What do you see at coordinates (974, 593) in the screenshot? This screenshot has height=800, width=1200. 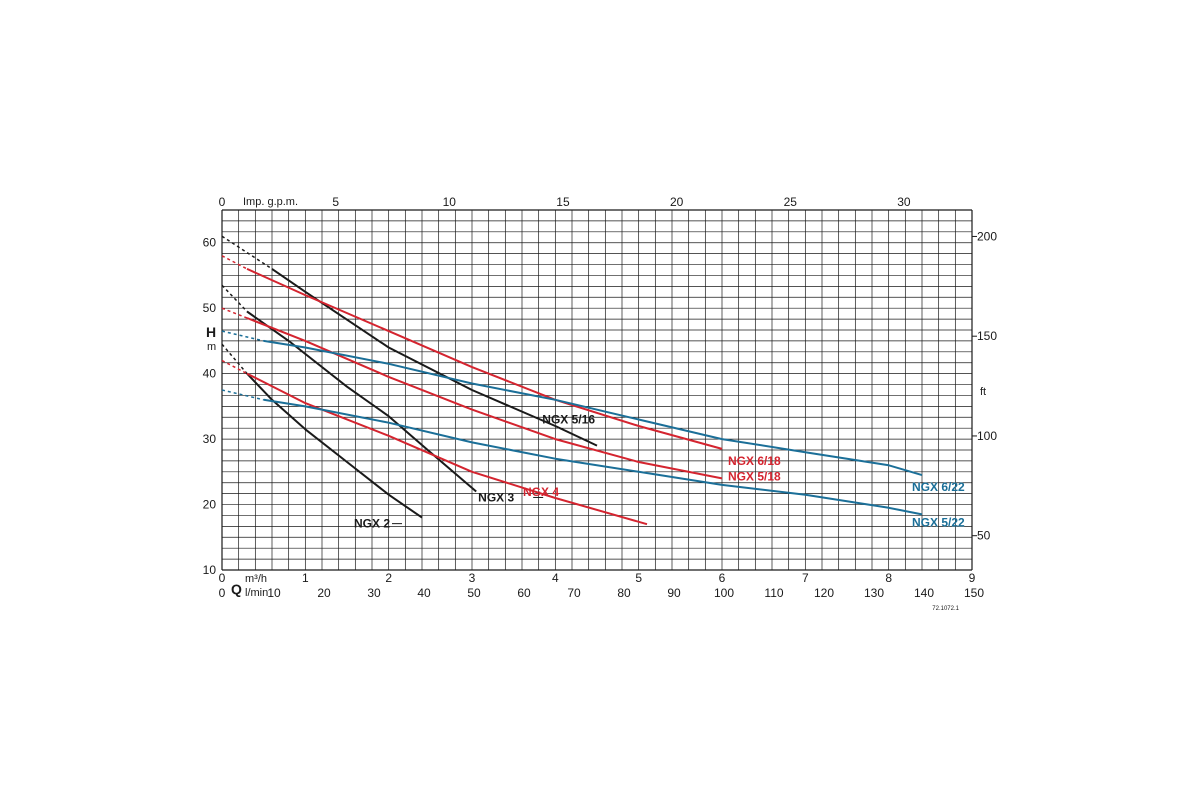 I see `x-tick-lmin: 150` at bounding box center [974, 593].